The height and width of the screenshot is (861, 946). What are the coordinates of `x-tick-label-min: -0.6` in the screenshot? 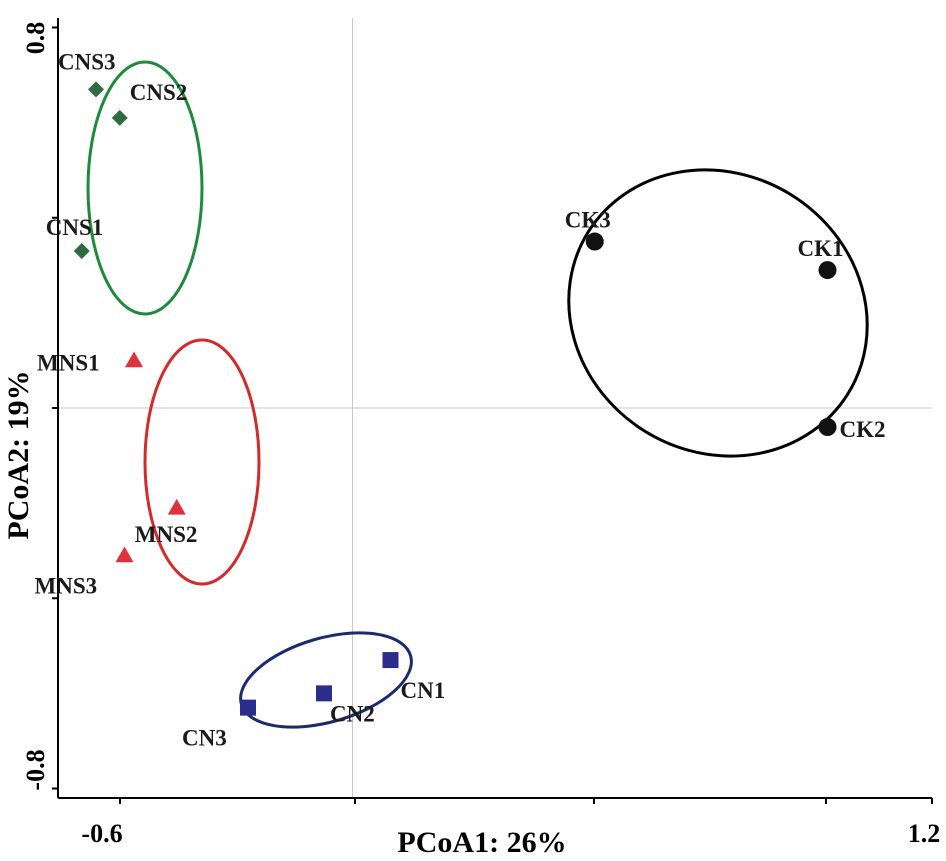 It's located at (101, 833).